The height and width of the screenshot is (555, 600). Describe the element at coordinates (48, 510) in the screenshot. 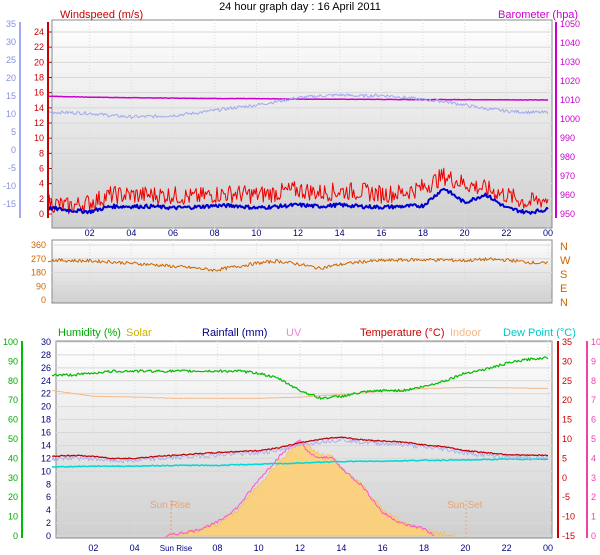

I see `rainfall-tick: 4` at that location.